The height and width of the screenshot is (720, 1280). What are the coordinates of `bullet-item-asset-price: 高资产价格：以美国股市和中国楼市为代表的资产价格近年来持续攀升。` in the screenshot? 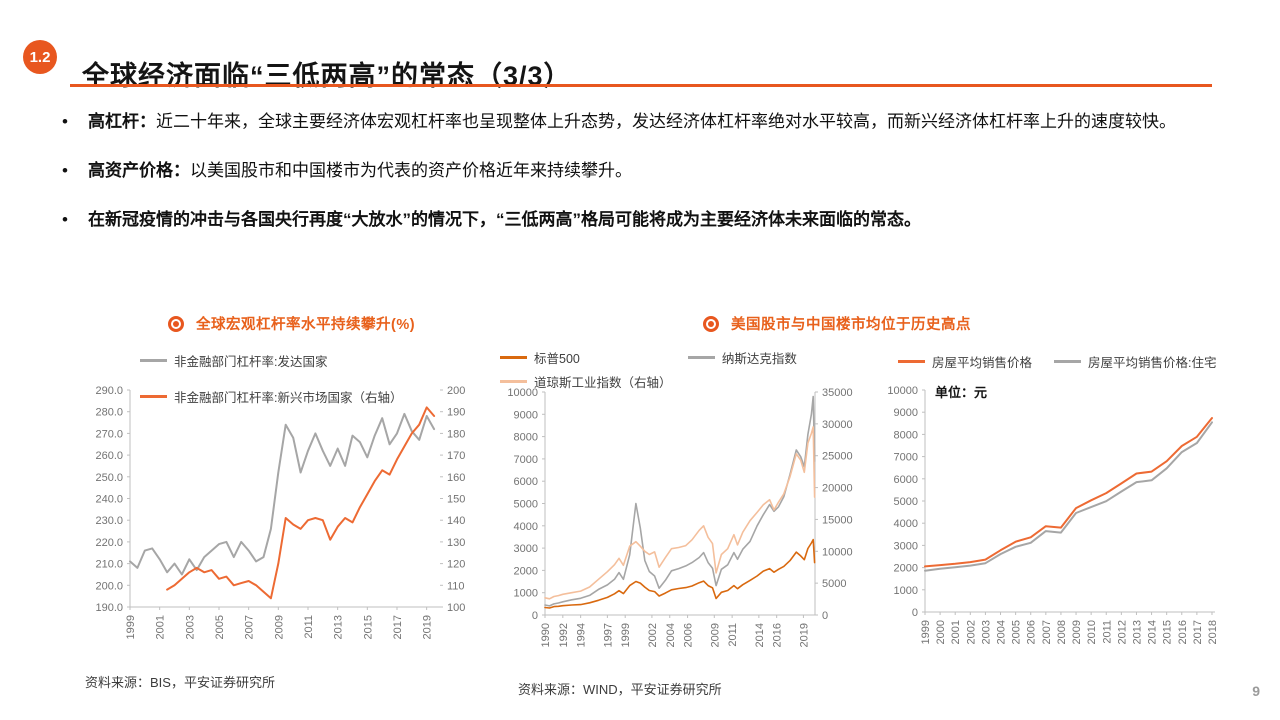 It's located at (638, 171).